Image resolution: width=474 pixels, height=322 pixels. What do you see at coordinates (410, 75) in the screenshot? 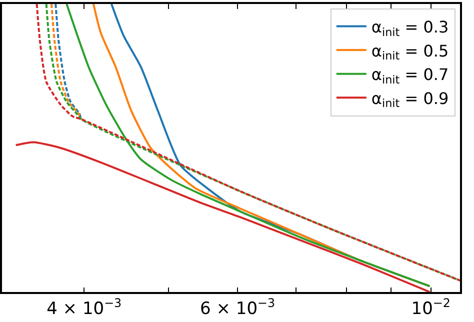
I see `legend-label: α$_{init}$ = 0.7` at bounding box center [410, 75].